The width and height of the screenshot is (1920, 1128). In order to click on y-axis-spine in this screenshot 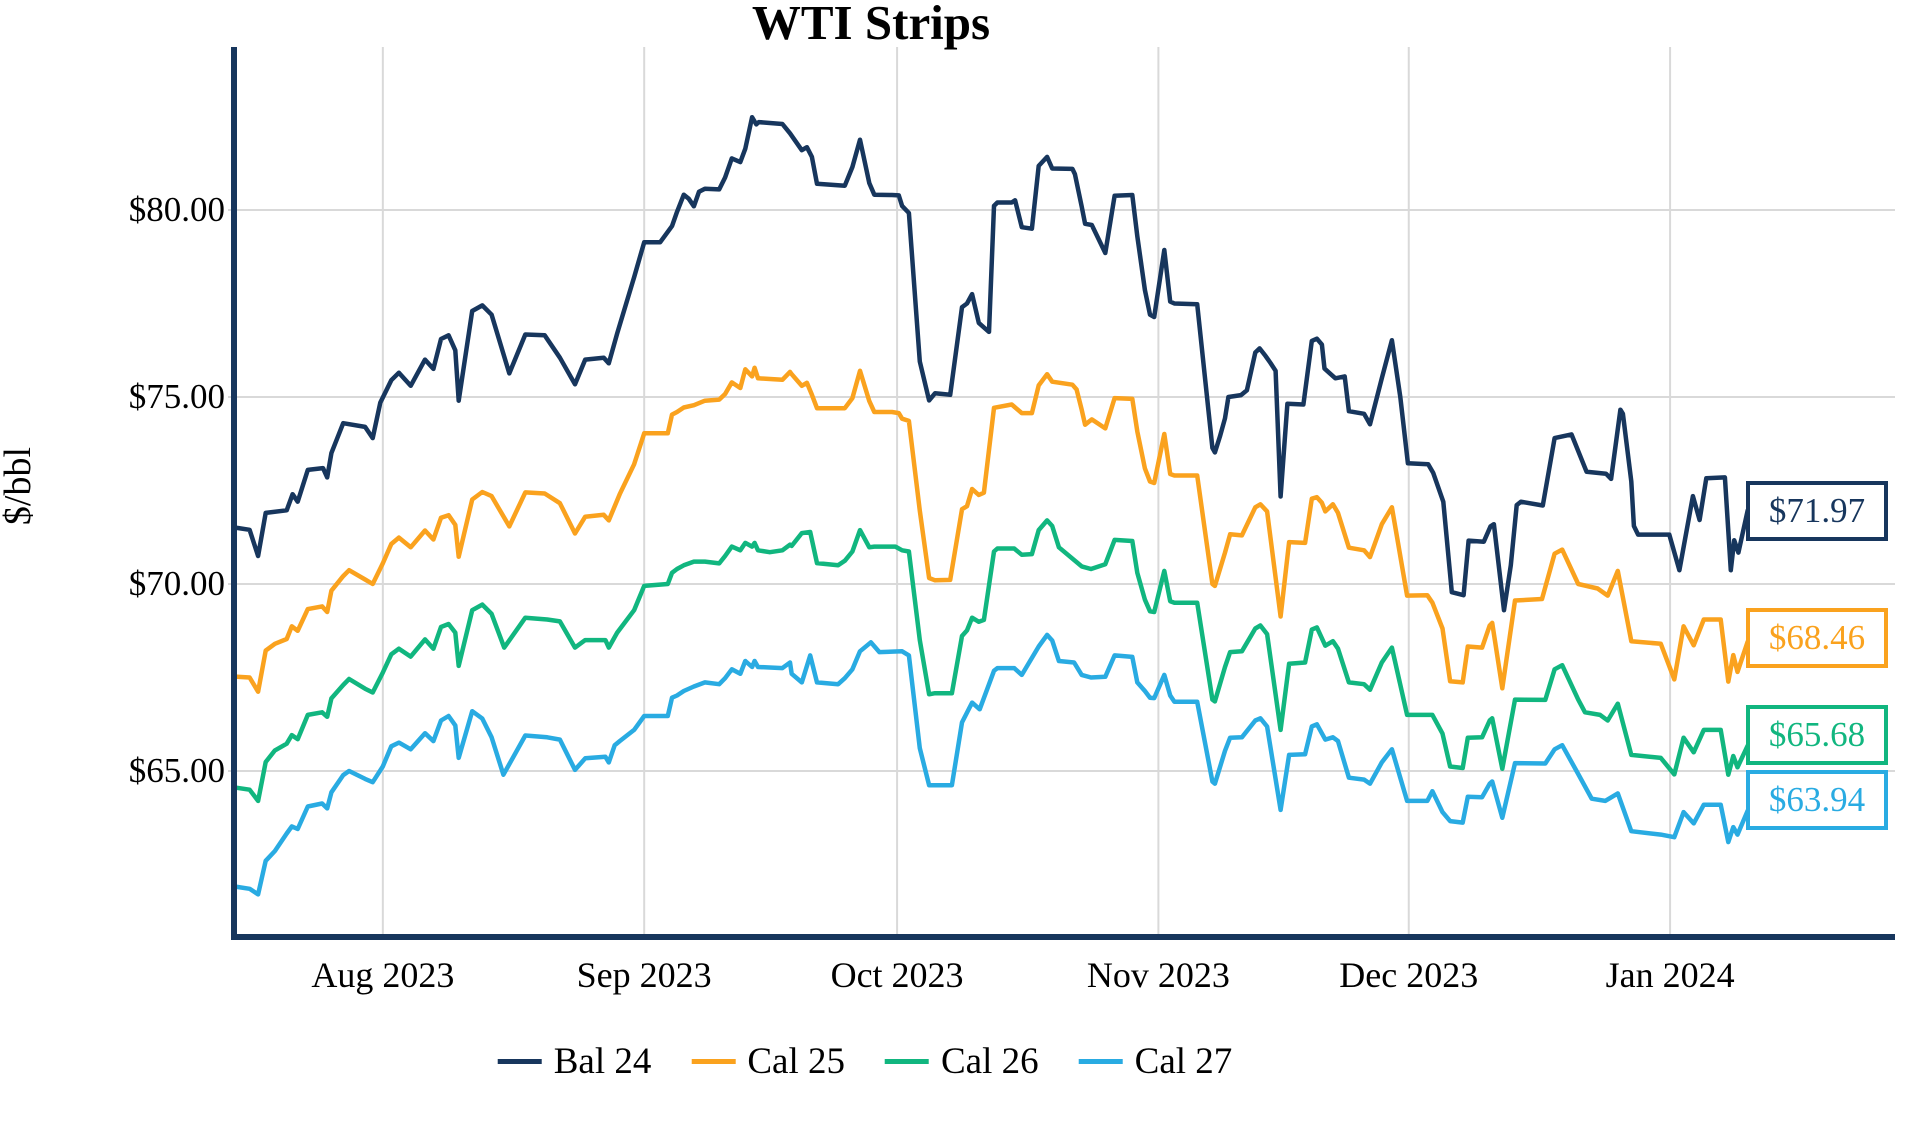, I will do `click(234, 493)`.